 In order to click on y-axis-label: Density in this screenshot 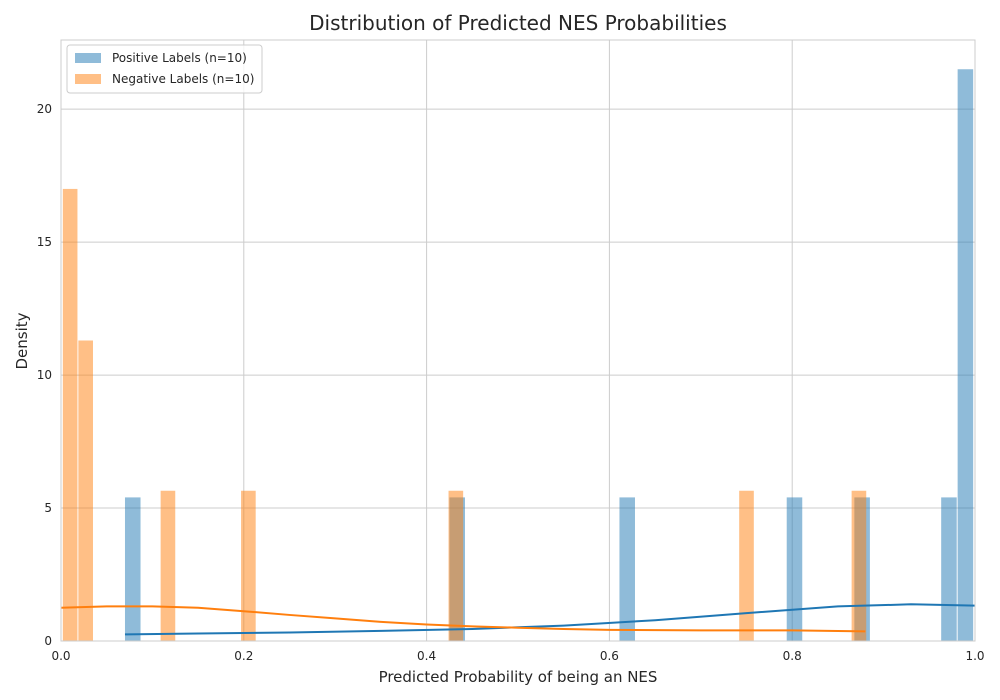, I will do `click(22, 340)`.